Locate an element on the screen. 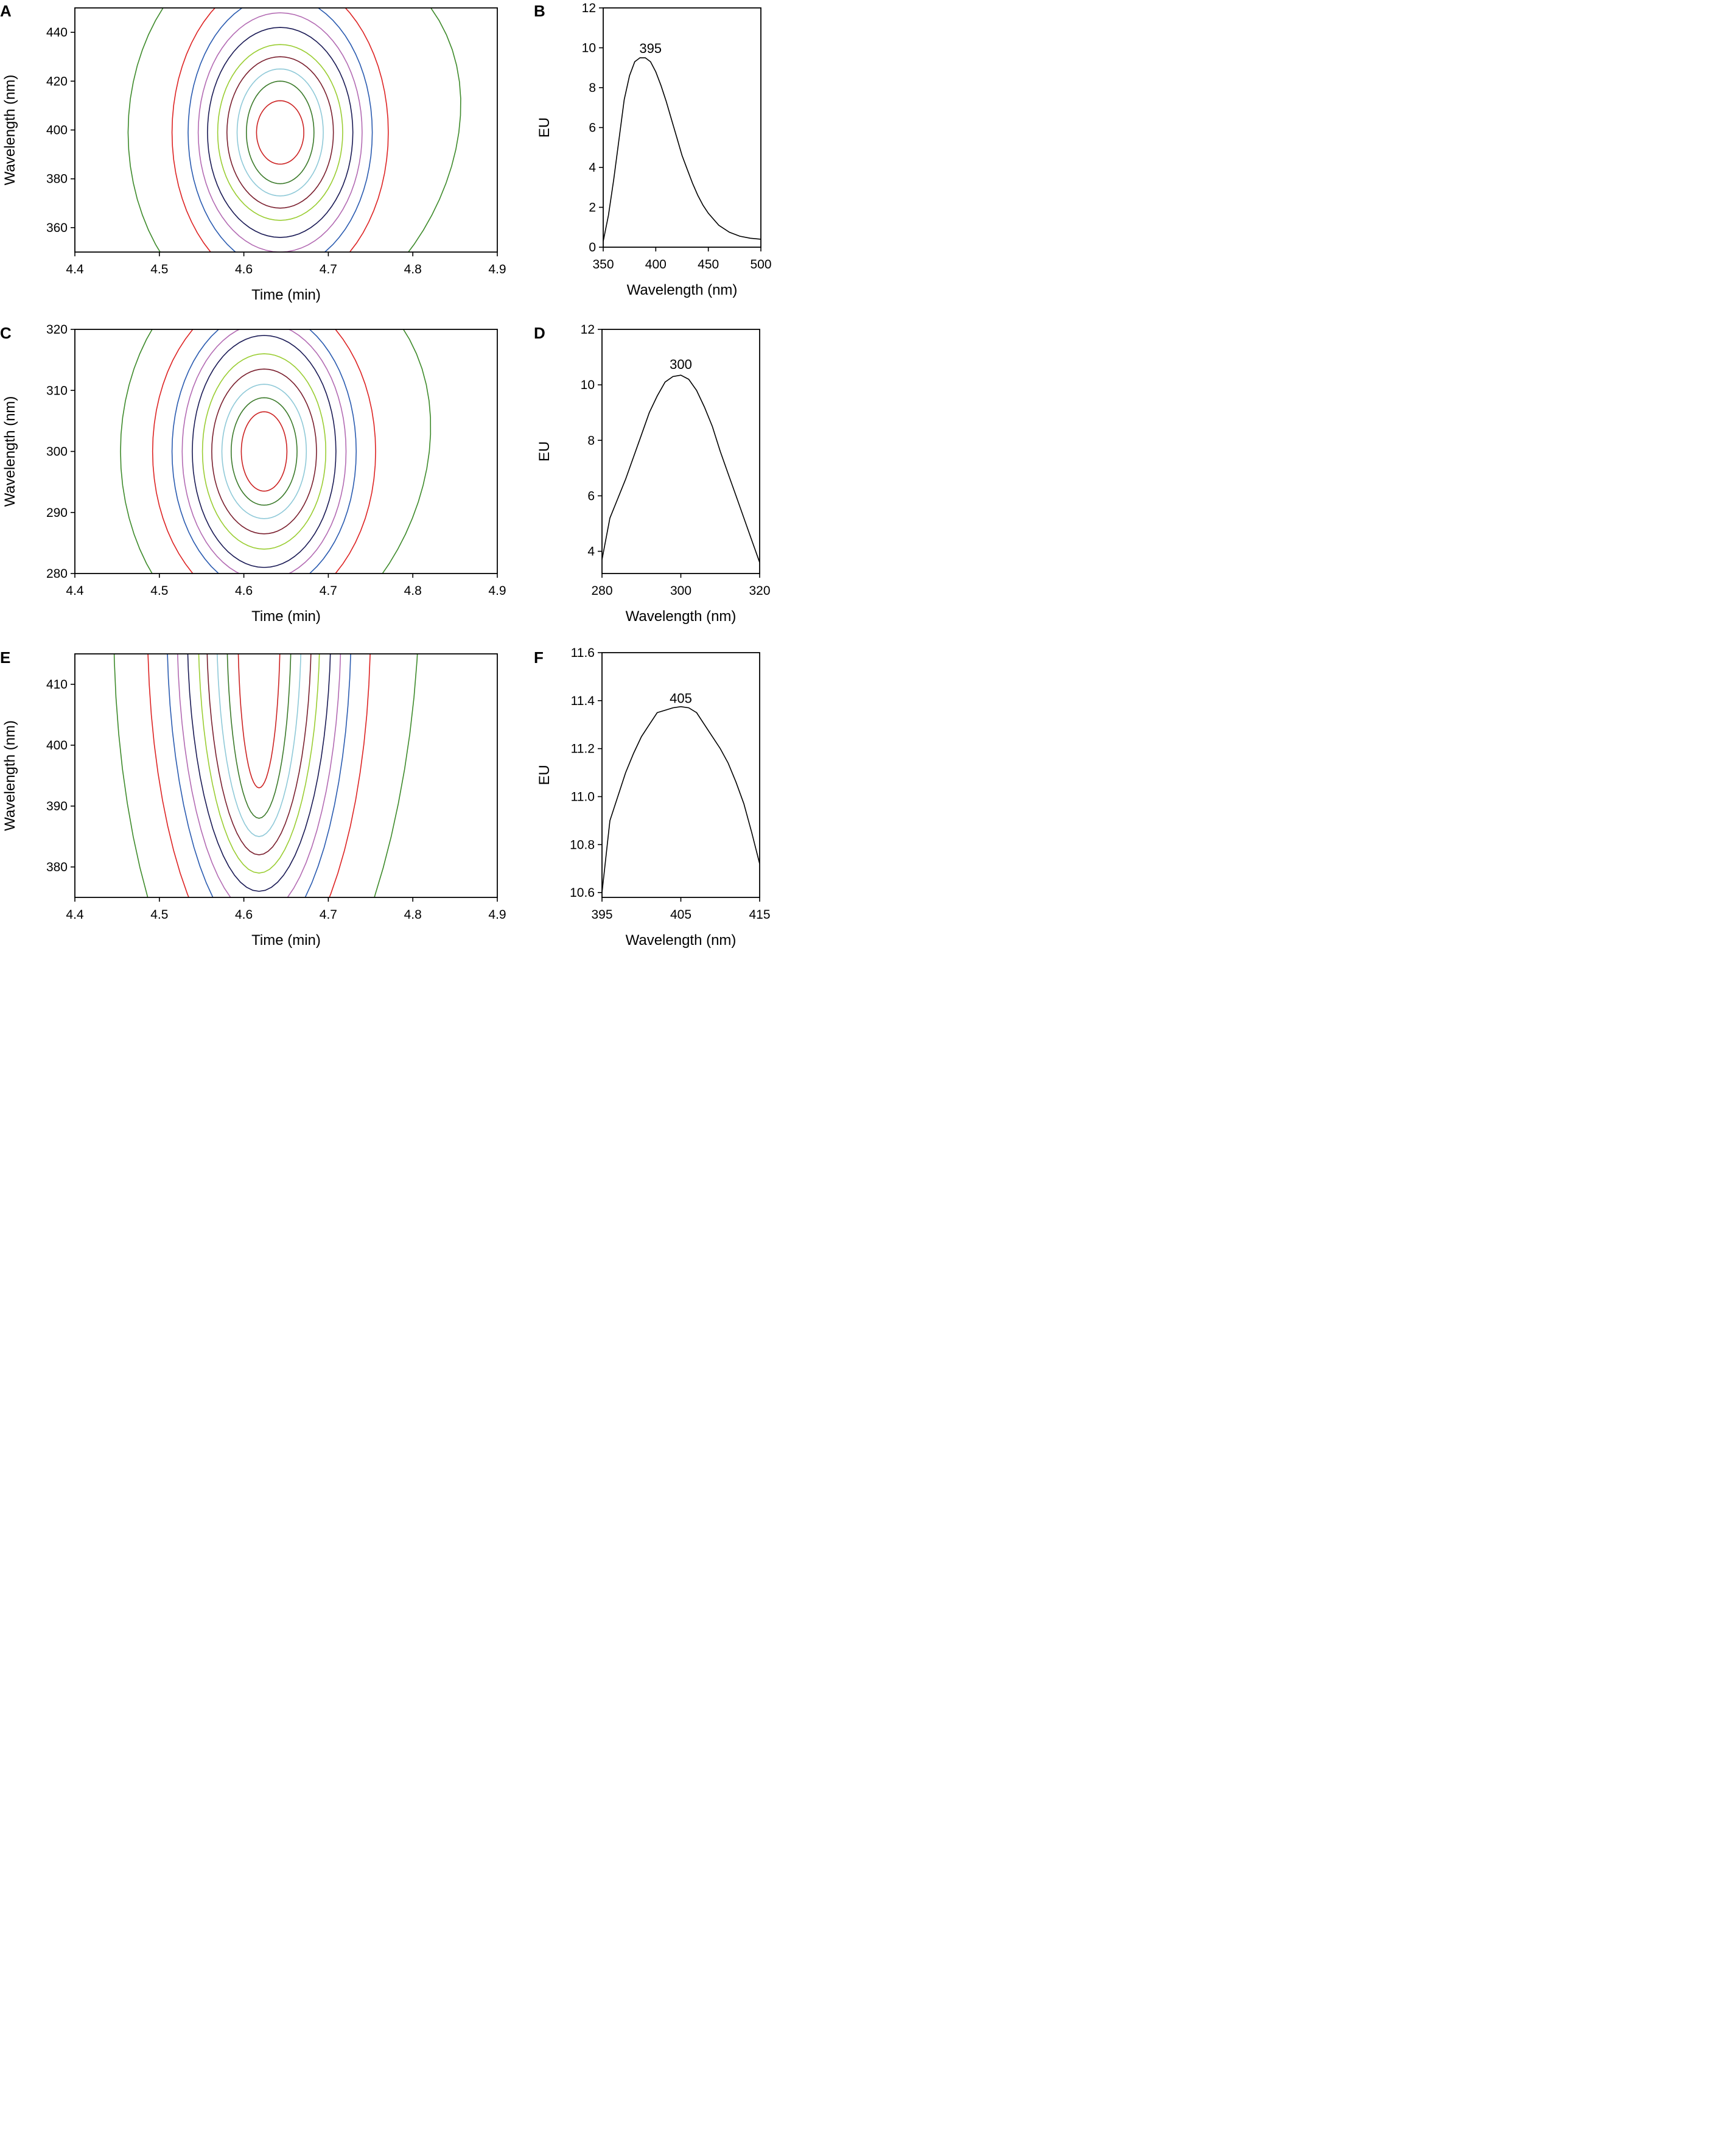 The width and height of the screenshot is (1736, 2140). y-tick-label: 10.8 is located at coordinates (582, 845).